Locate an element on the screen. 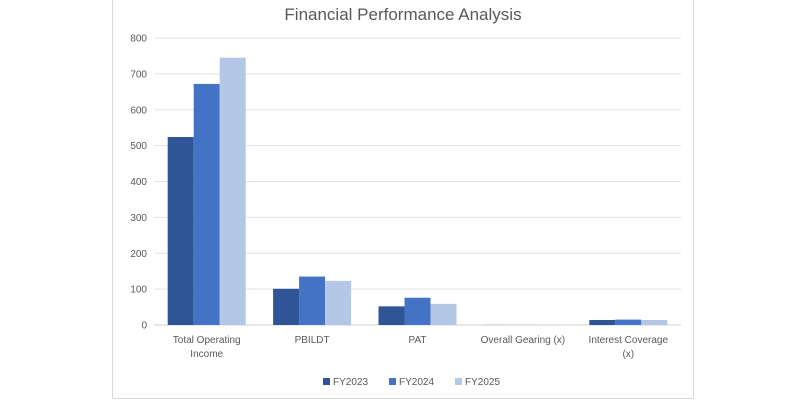 The width and height of the screenshot is (800, 400). chart-title: Financial Performance Analysis is located at coordinates (402, 14).